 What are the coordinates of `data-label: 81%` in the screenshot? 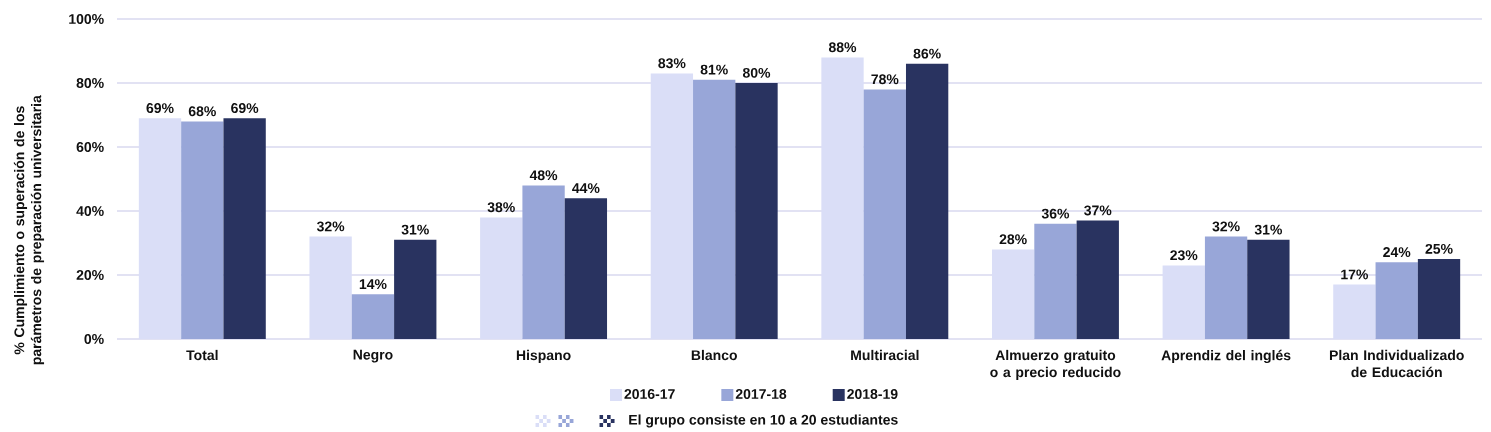 It's located at (714, 69).